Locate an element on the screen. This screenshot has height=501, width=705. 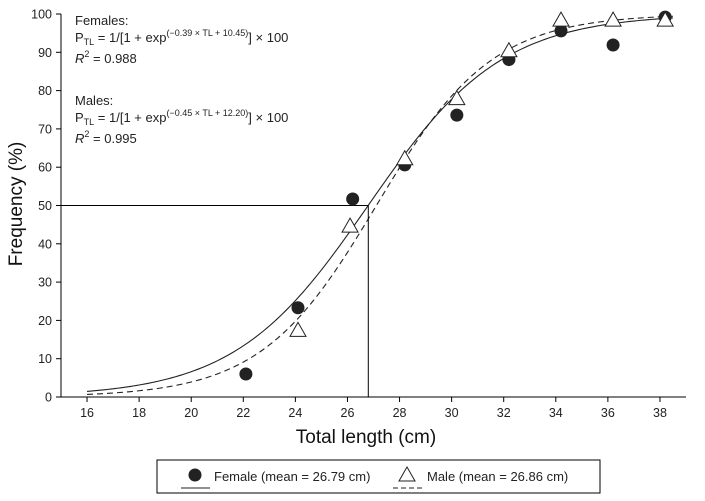
males-r2-symbol: R is located at coordinates (79, 138).